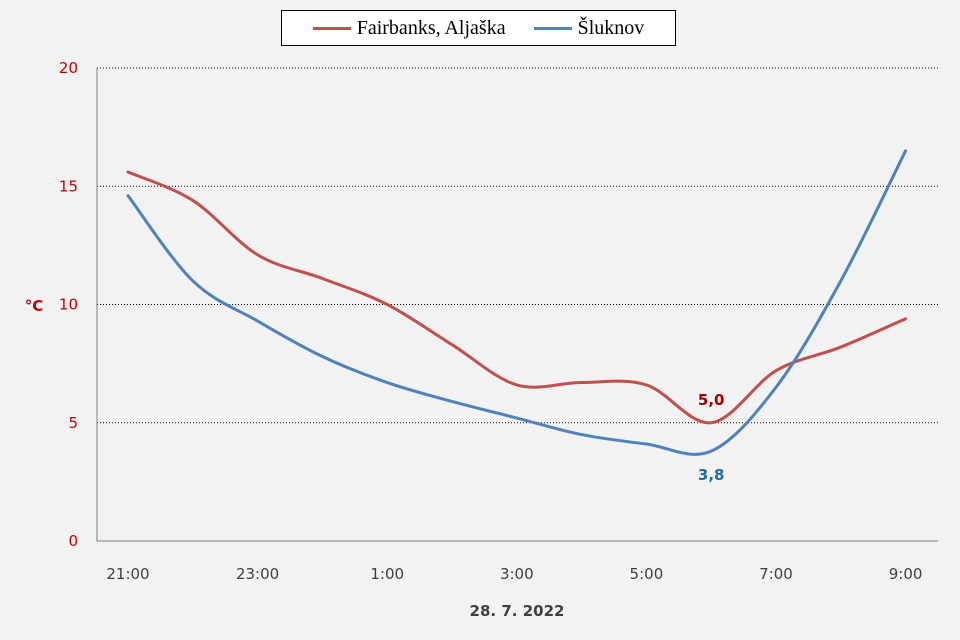 This screenshot has width=960, height=640. I want to click on x-tick-label: 5:00, so click(647, 574).